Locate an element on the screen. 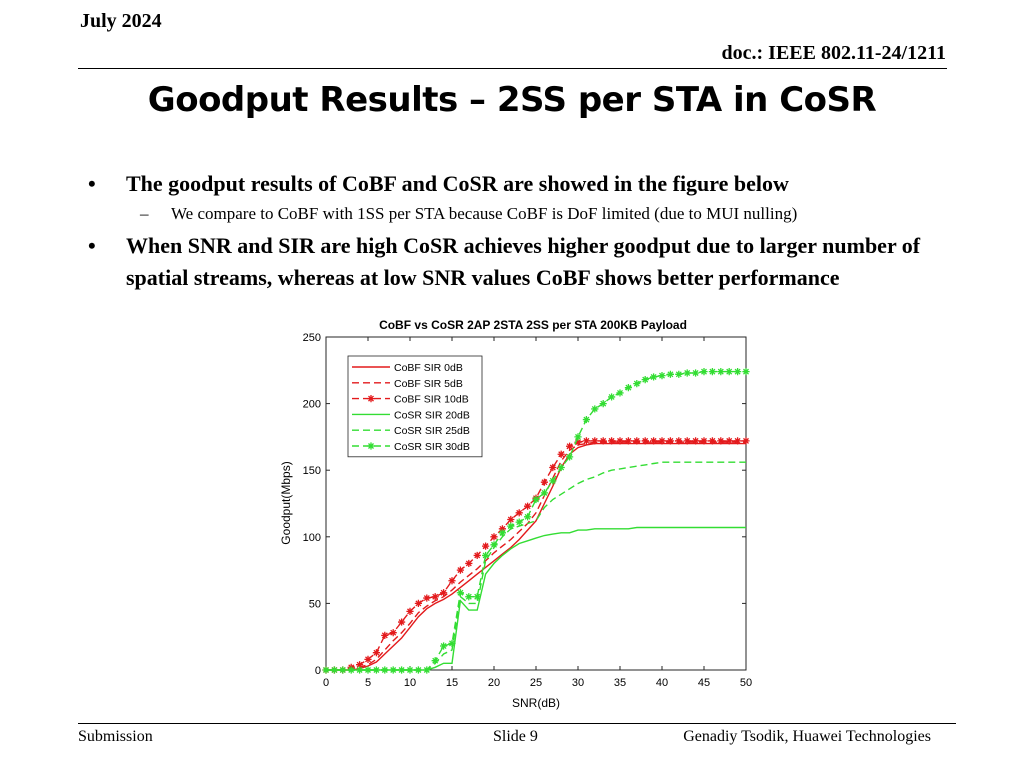 Image resolution: width=1024 pixels, height=768 pixels. legend-label: CoBF SIR 0dB is located at coordinates (428, 368).